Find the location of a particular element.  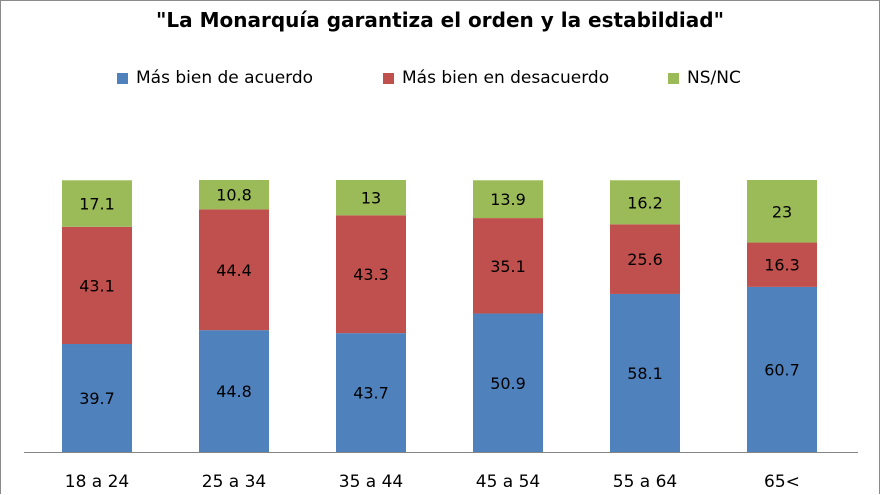

legend-item-desacuerdo: Más bien en desacuerdo is located at coordinates (496, 78).